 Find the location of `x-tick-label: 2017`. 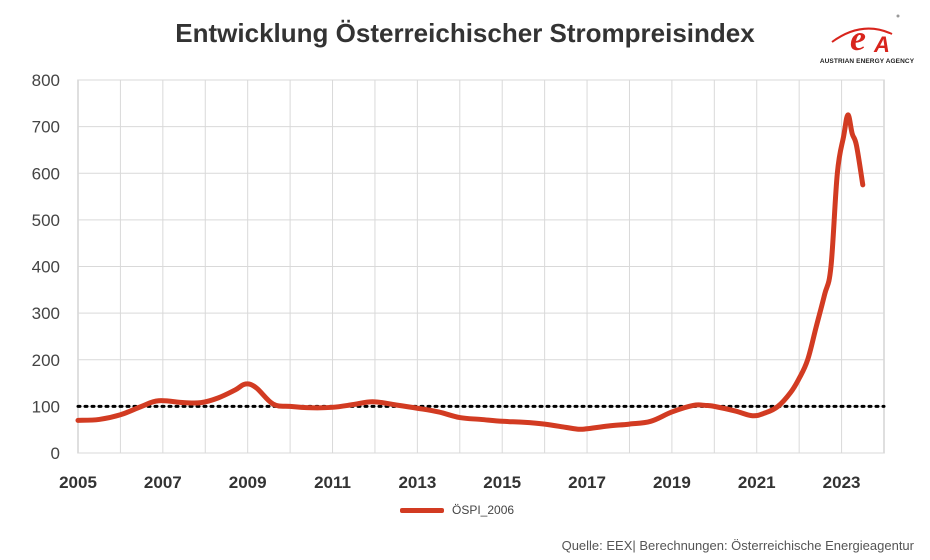

x-tick-label: 2017 is located at coordinates (587, 482).